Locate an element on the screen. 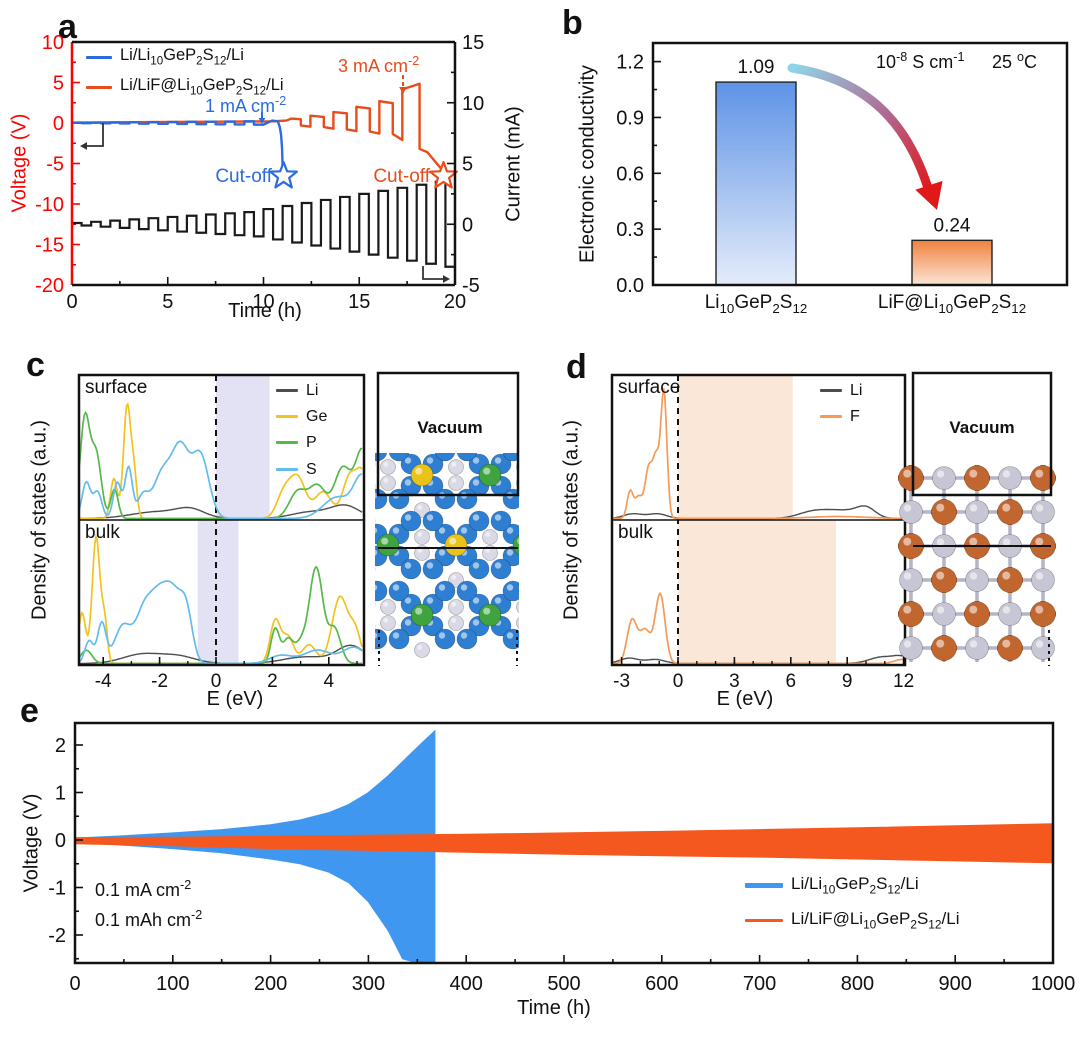 The width and height of the screenshot is (1080, 1041). panel-a-plot: 0 5 10 15 20 10 5 0 -5 -10 -15 -20 15 10 5 0 -5 is located at coordinates (259, 172).